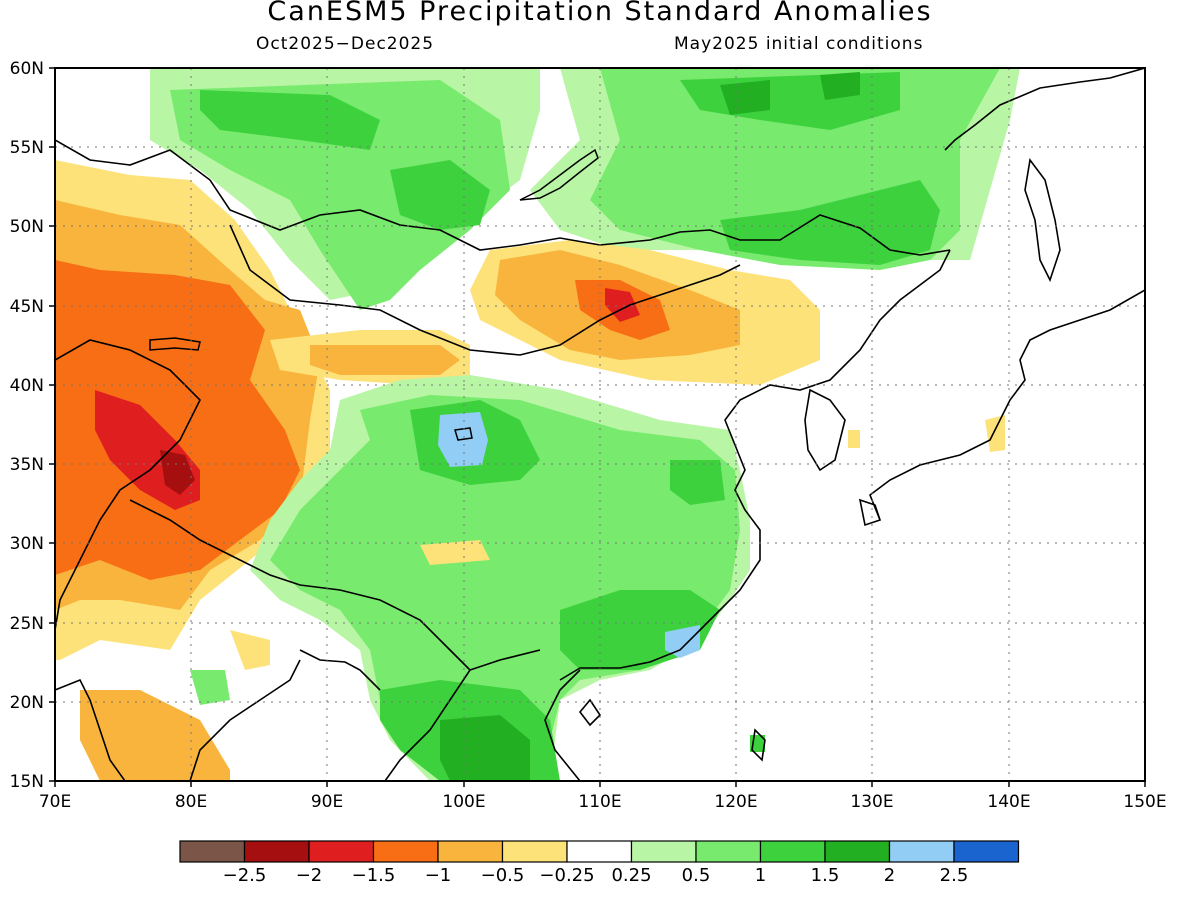 This screenshot has height=900, width=1200. What do you see at coordinates (327, 802) in the screenshot?
I see `lon-label: 90E` at bounding box center [327, 802].